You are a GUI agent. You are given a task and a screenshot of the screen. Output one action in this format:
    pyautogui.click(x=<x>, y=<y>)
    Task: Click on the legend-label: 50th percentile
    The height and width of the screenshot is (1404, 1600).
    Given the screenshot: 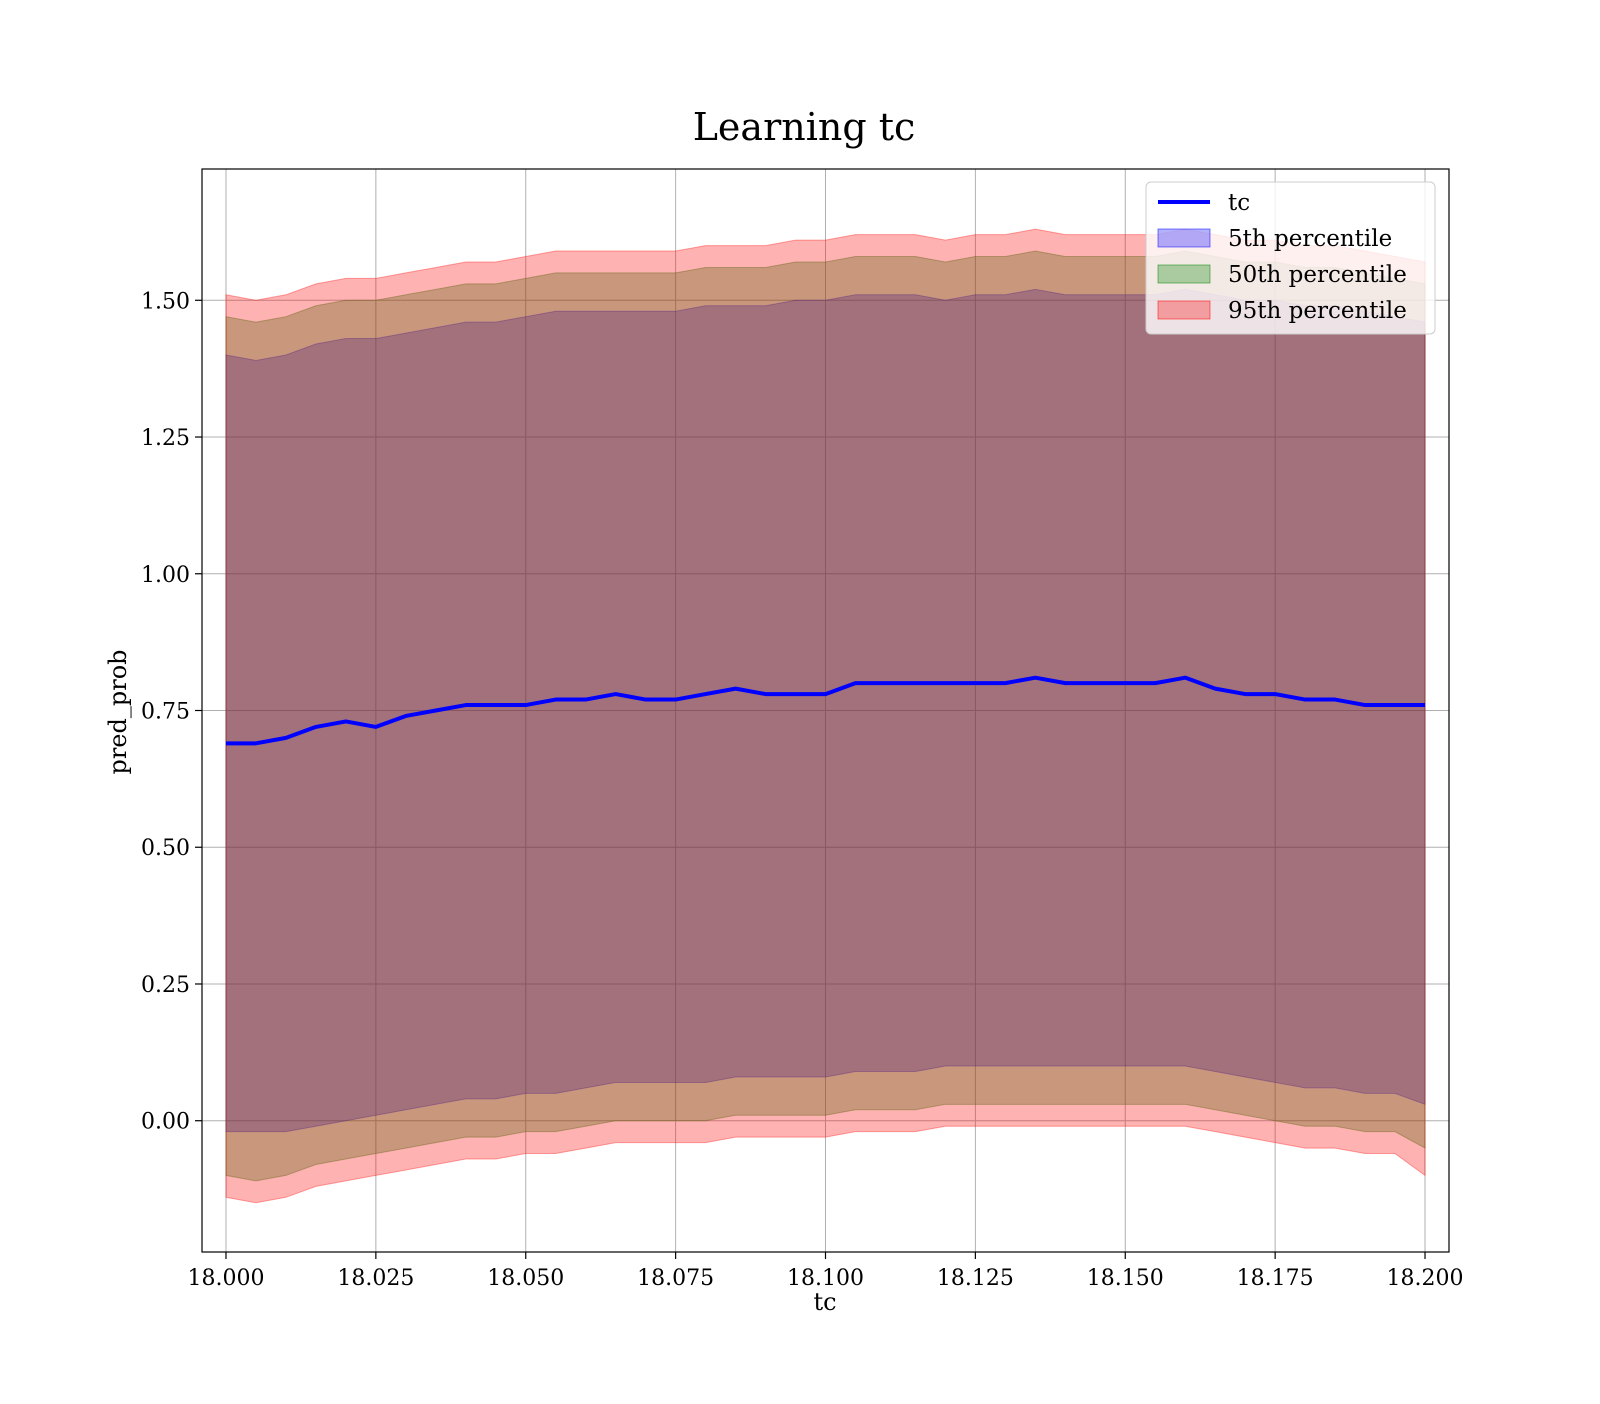 What is the action you would take?
    pyautogui.click(x=1317, y=275)
    